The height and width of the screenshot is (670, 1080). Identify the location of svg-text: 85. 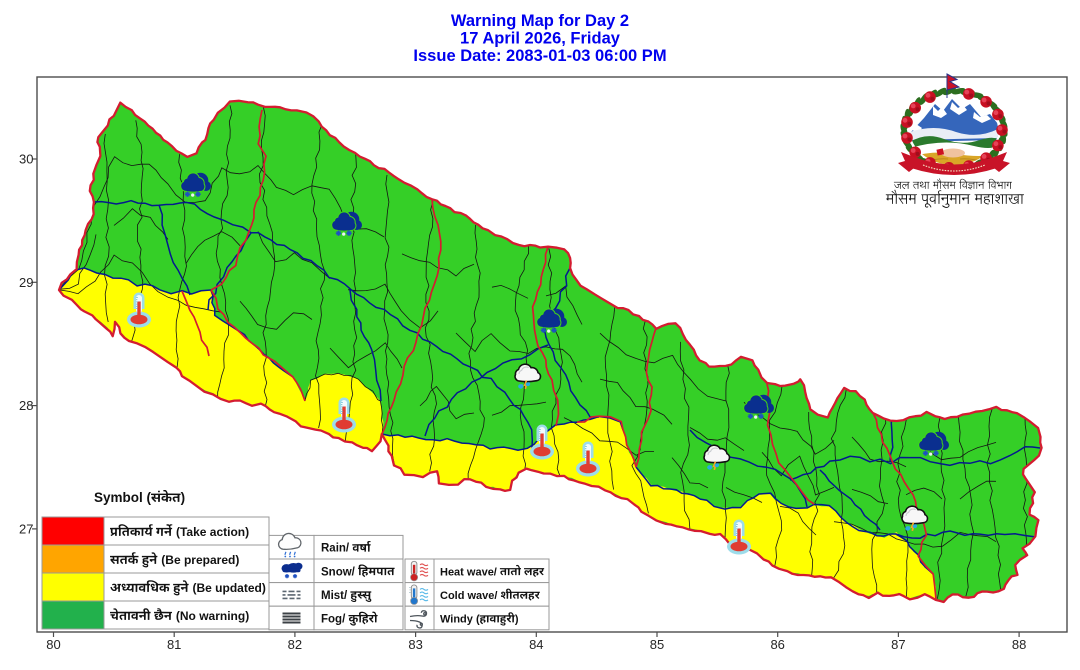
(657, 644).